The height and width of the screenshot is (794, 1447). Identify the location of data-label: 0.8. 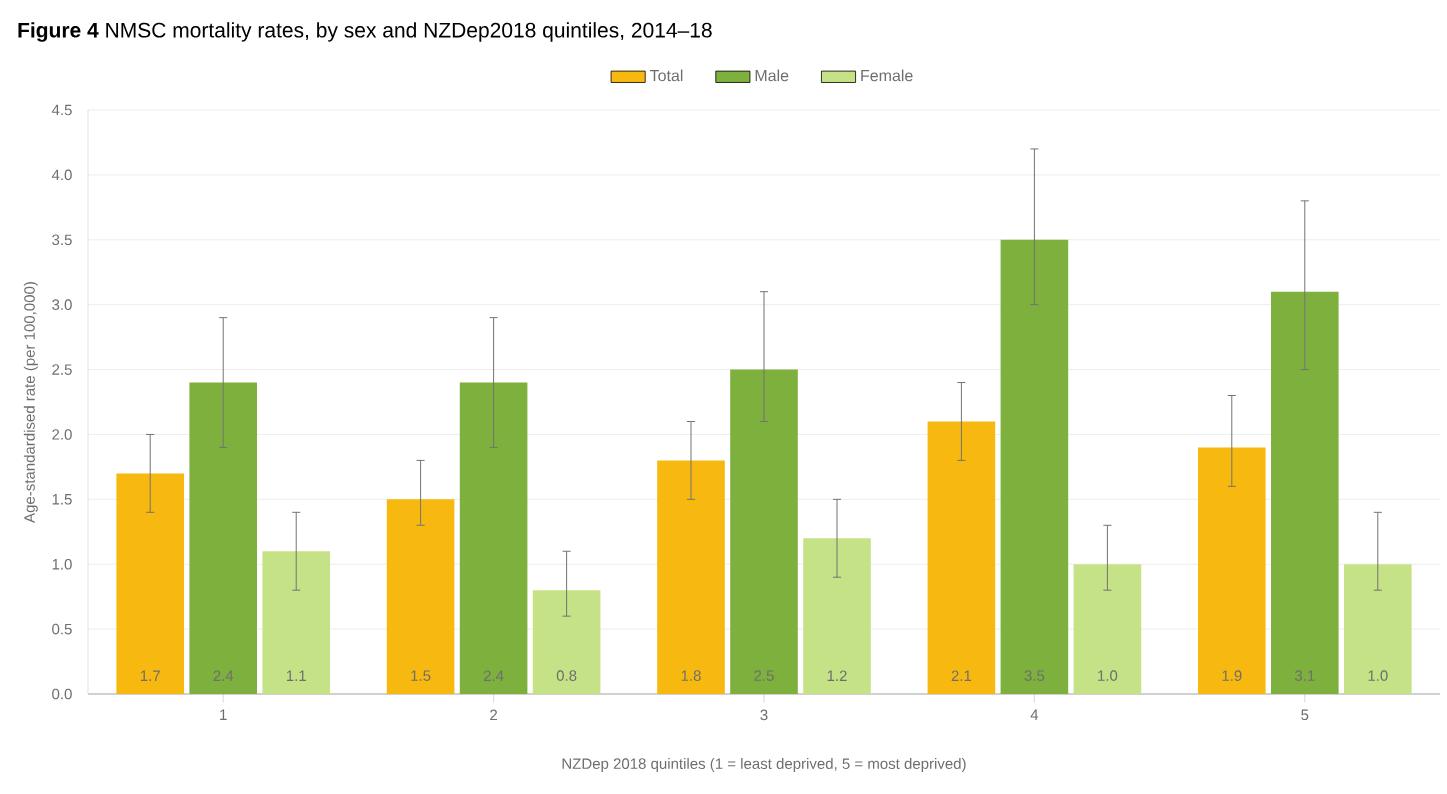
(566, 675).